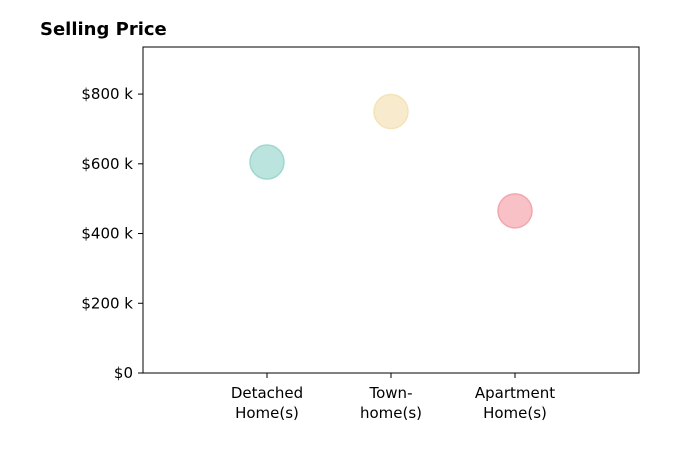 Image resolution: width=679 pixels, height=462 pixels. Describe the element at coordinates (391, 161) in the screenshot. I see `data-points` at that location.